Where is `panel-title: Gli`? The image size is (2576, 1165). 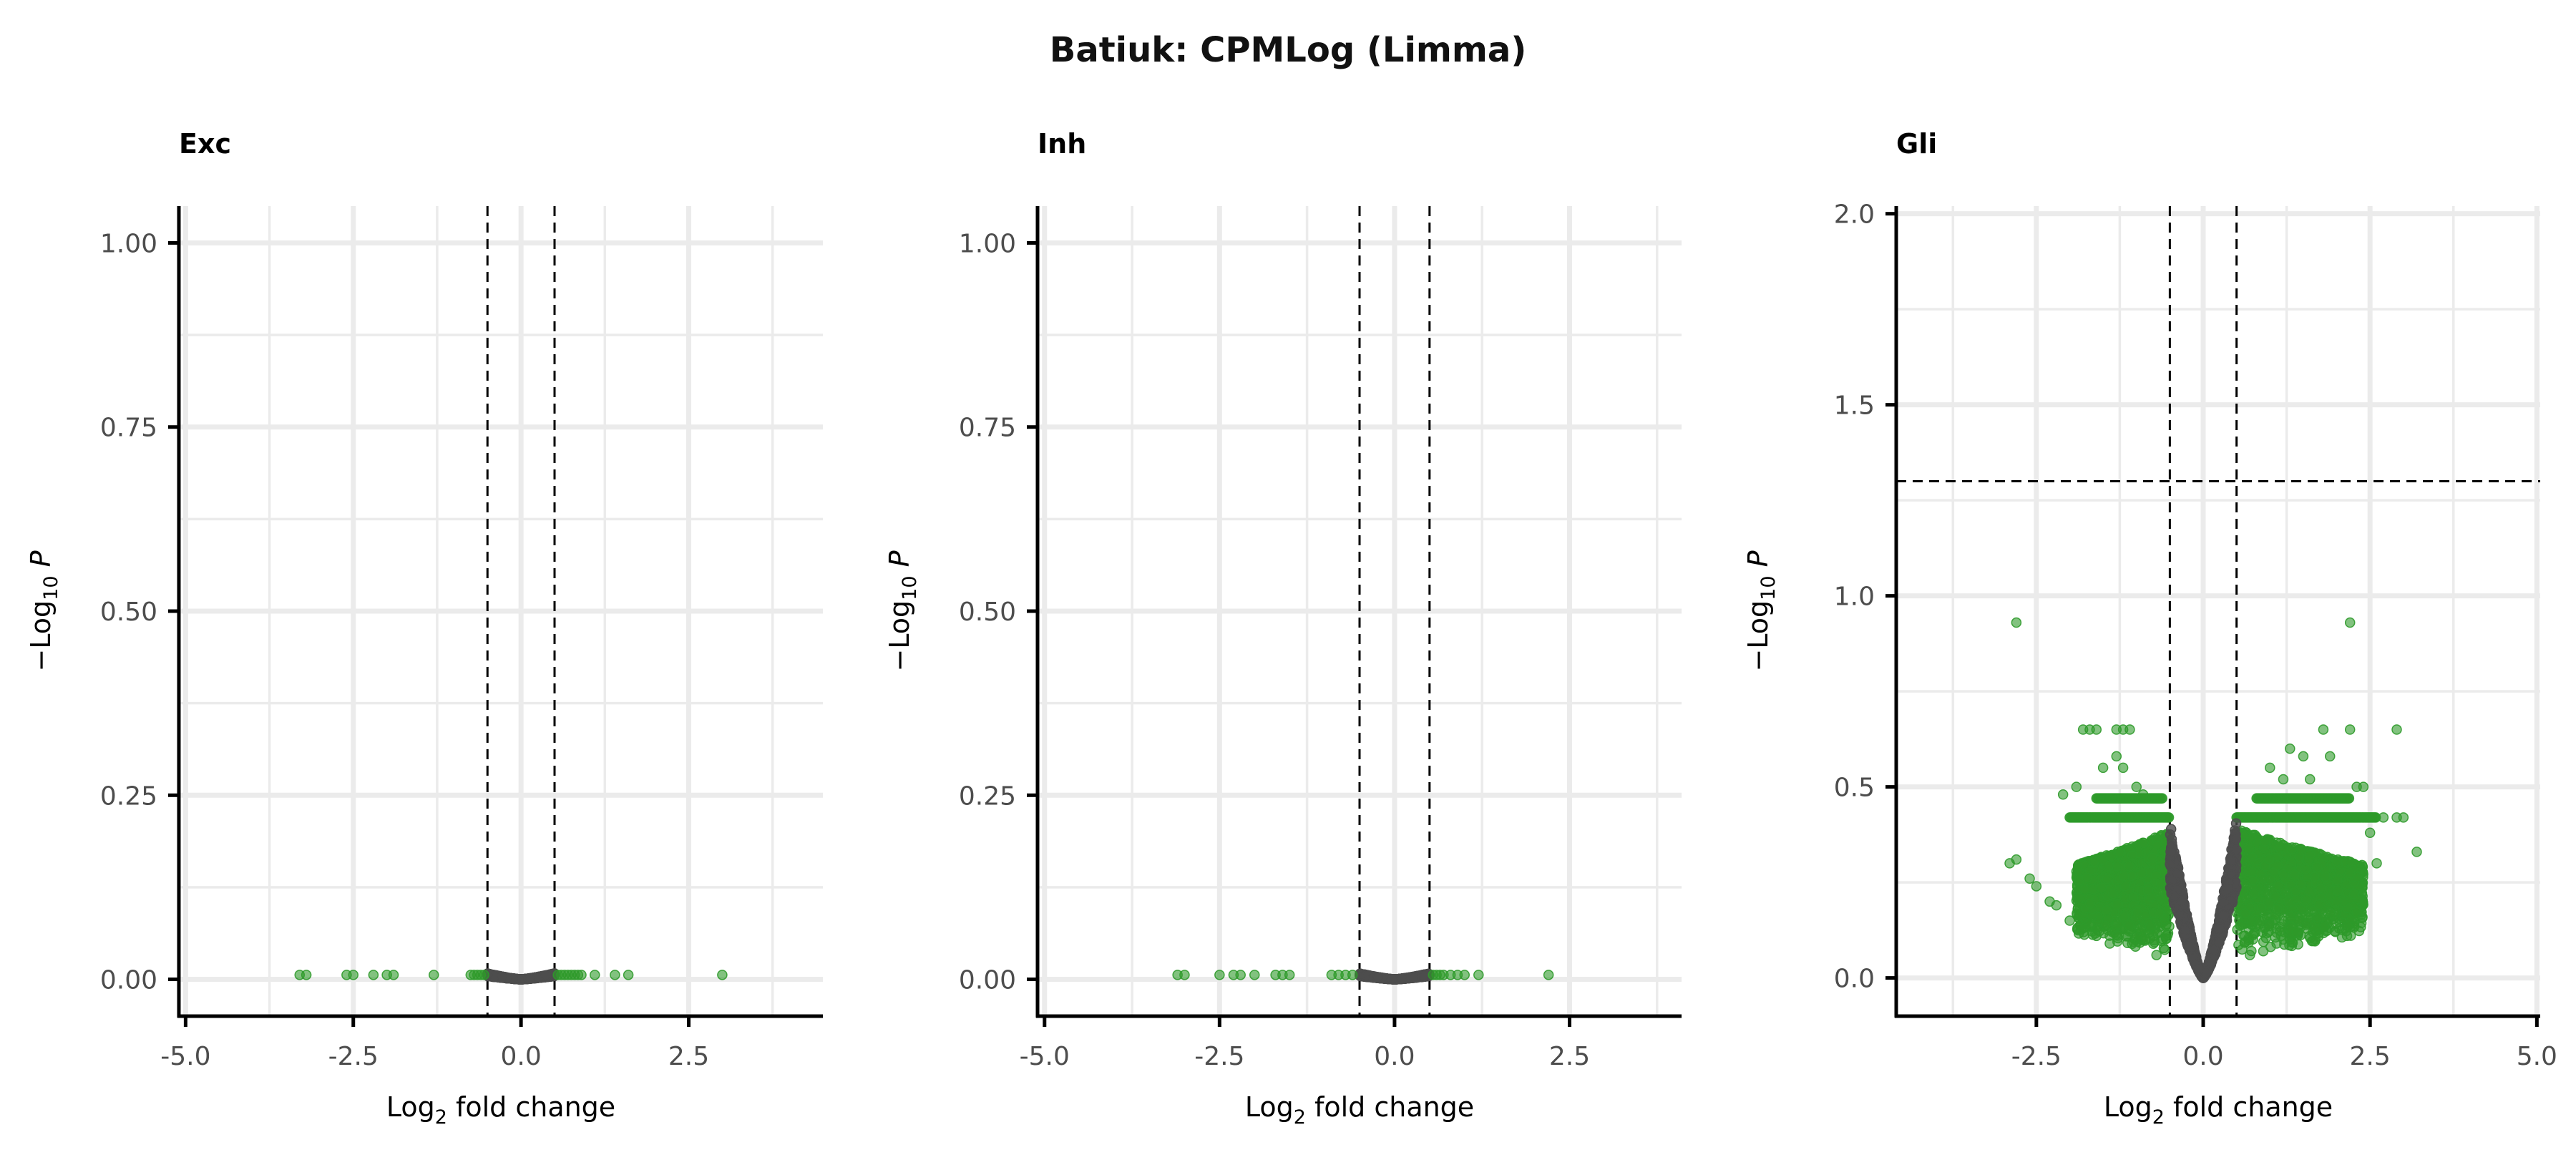
panel-title: Gli is located at coordinates (1916, 144).